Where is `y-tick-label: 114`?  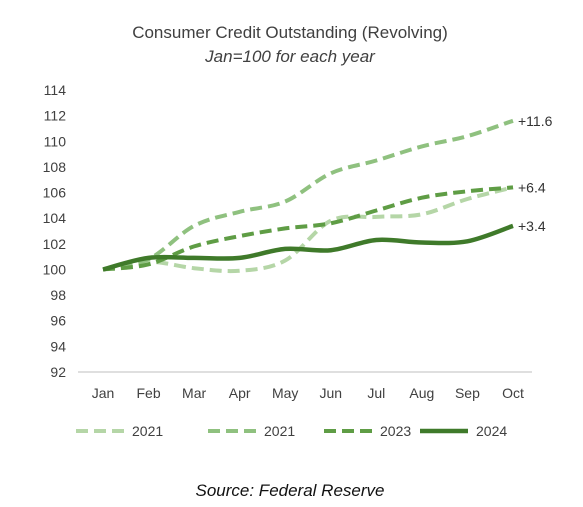
y-tick-label: 114 is located at coordinates (55, 90).